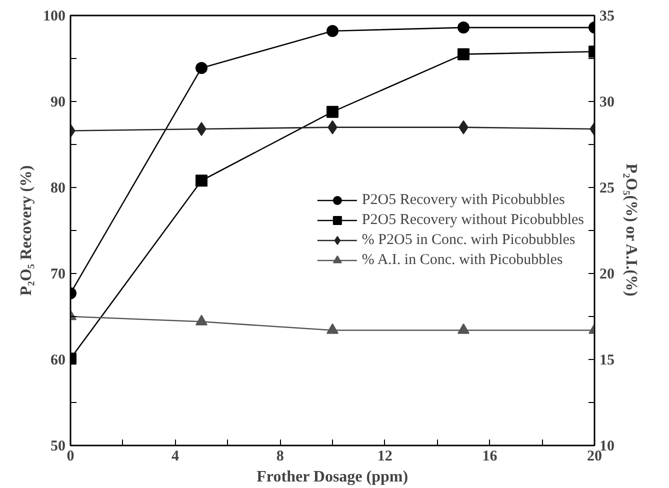  Describe the element at coordinates (607, 188) in the screenshot. I see `y2-tick-label: 25` at that location.